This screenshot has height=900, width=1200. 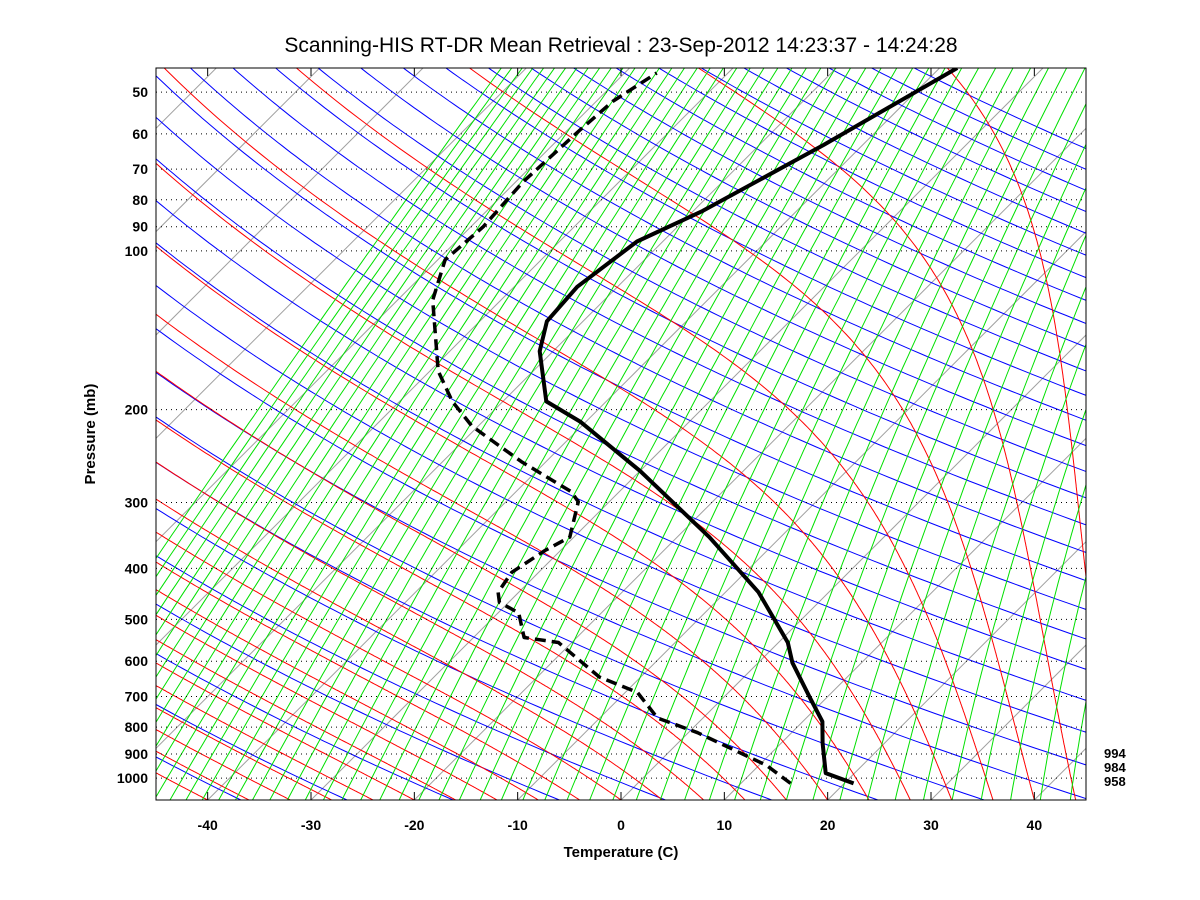 What do you see at coordinates (725, 825) in the screenshot?
I see `x-tick-label: 10` at bounding box center [725, 825].